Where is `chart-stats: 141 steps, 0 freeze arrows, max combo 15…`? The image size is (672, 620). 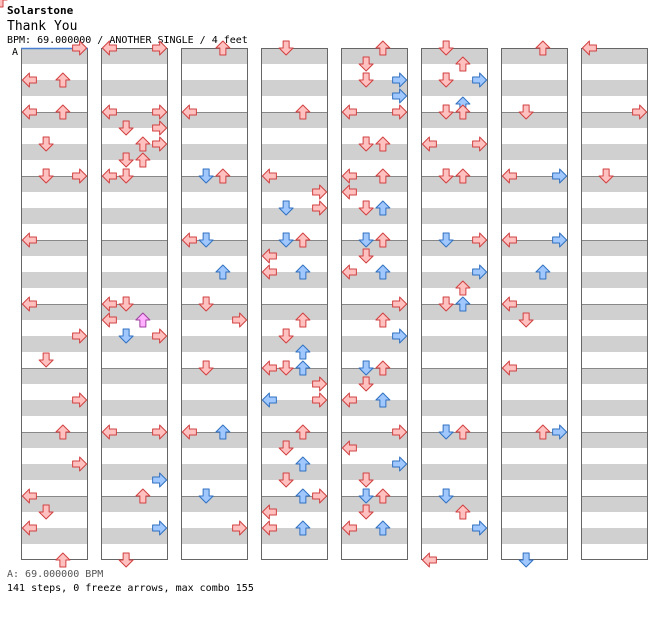 chart-stats: 141 steps, 0 freeze arrows, max combo 15… is located at coordinates (130, 588).